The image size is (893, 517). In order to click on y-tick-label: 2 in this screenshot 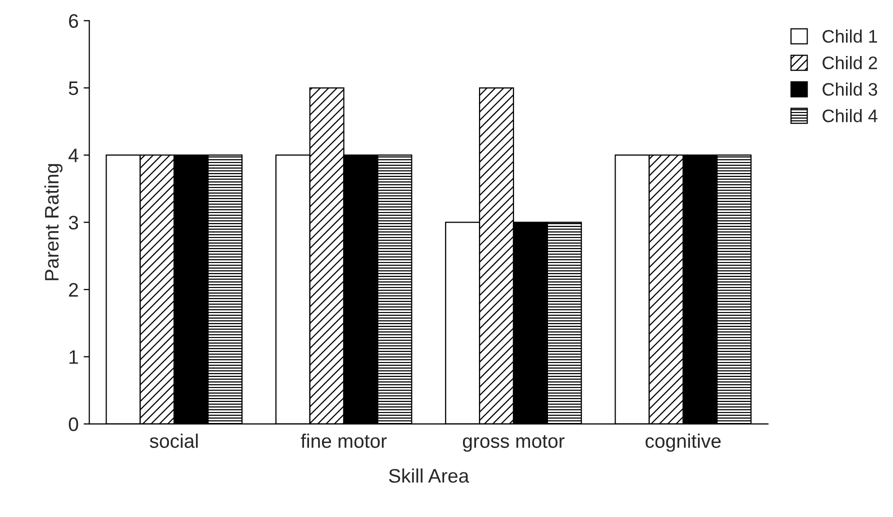, I will do `click(73, 289)`.